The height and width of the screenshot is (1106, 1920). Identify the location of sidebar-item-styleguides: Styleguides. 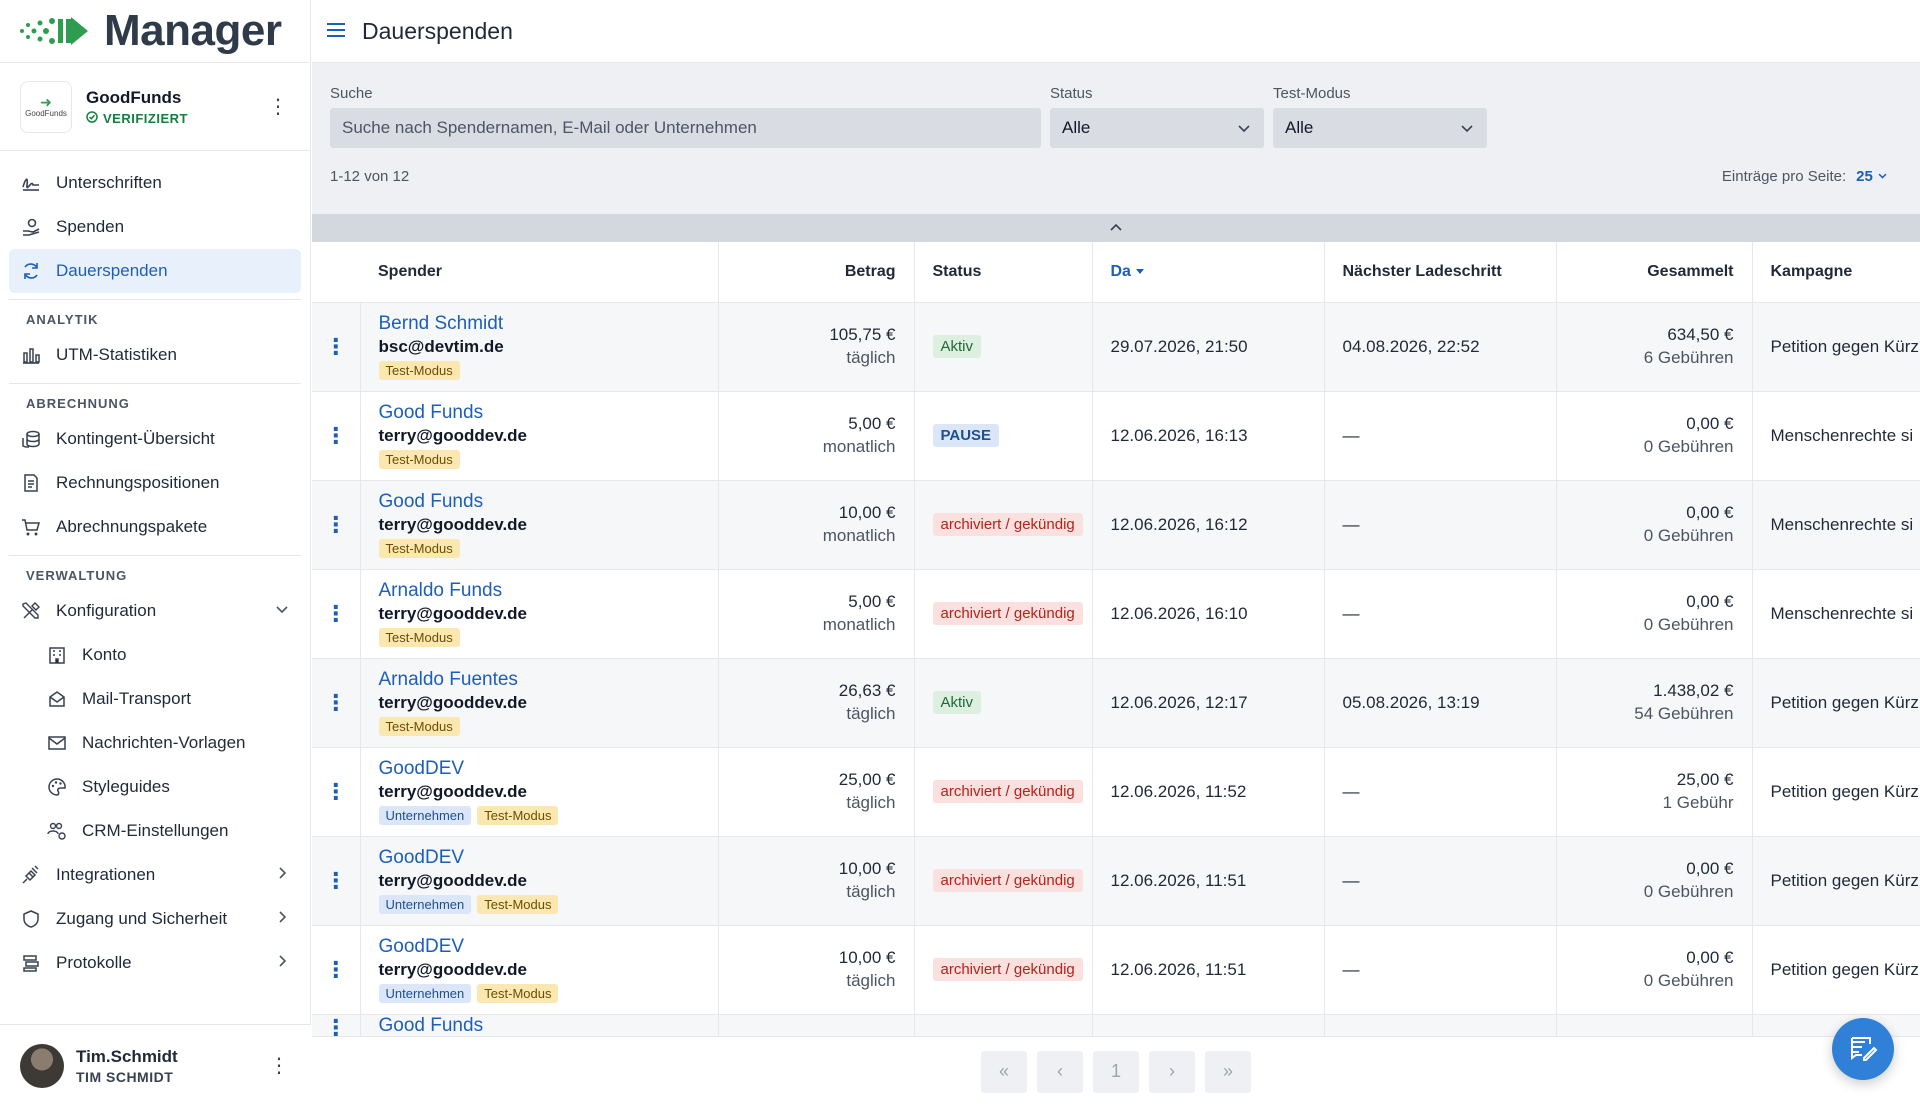
(155, 787).